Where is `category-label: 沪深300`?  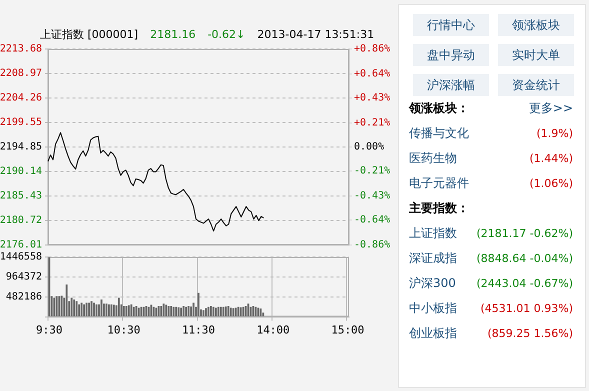
category-label: 沪深300 is located at coordinates (432, 283).